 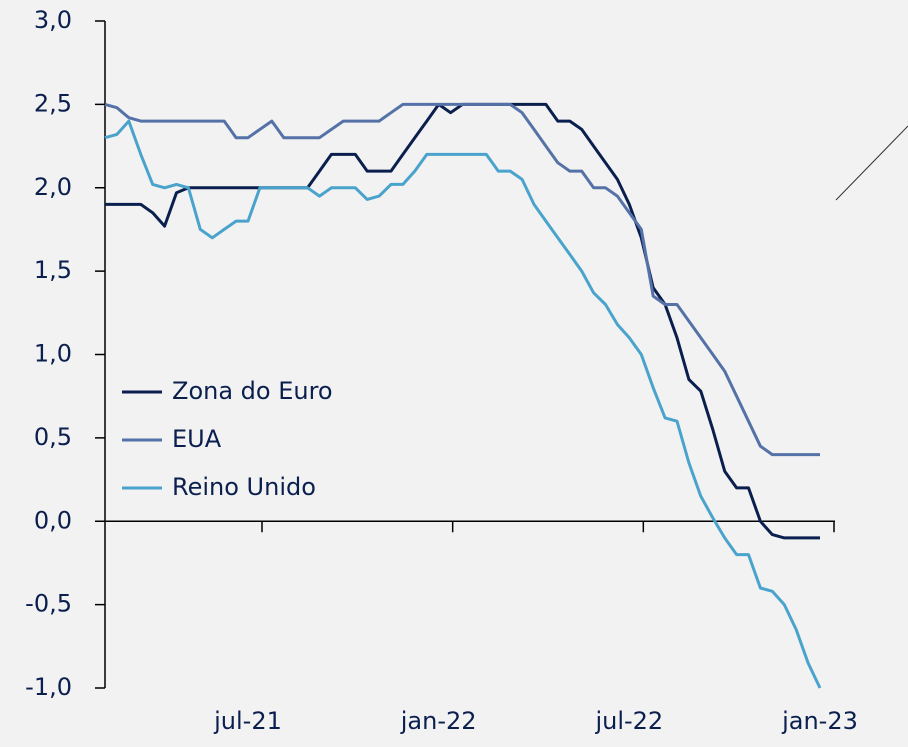 I want to click on y-tick-label: -1,0, so click(x=48, y=687).